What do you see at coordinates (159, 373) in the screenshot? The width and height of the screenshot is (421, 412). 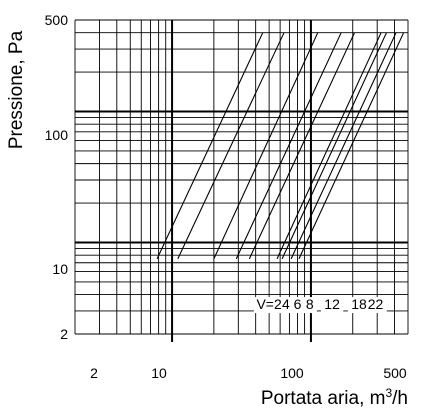 I see `x-tick-label-10: 10` at bounding box center [159, 373].